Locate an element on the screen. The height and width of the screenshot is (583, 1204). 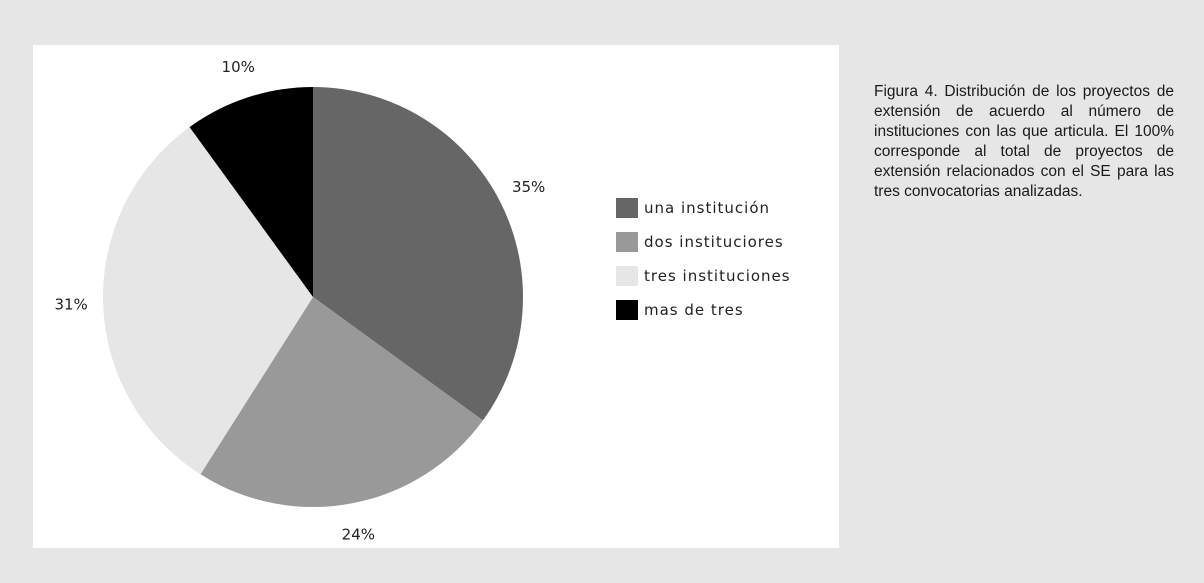
legend-item-2: dos instituciores is located at coordinates (703, 242).